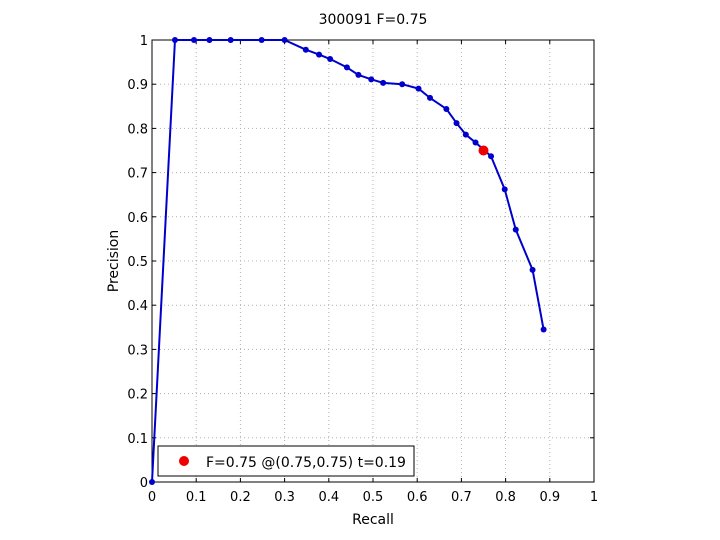  What do you see at coordinates (137, 395) in the screenshot?
I see `y-tick-label: 0.2` at bounding box center [137, 395].